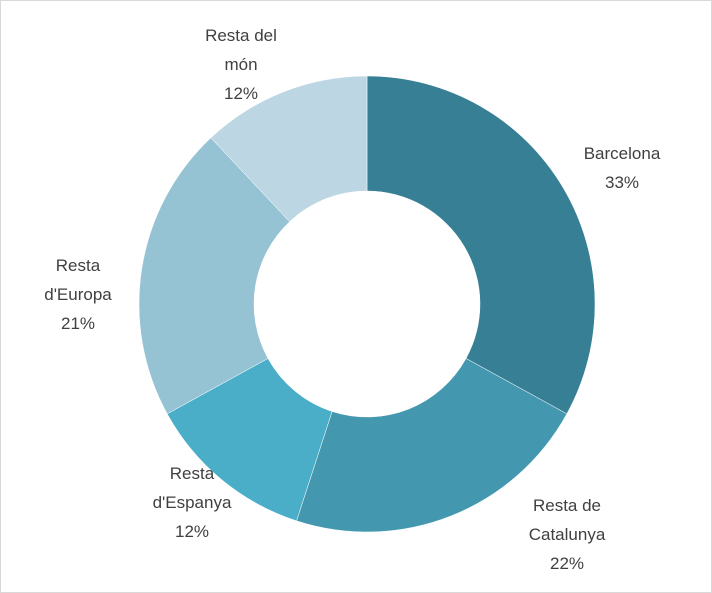  What do you see at coordinates (622, 182) in the screenshot?
I see `value-label: 33%` at bounding box center [622, 182].